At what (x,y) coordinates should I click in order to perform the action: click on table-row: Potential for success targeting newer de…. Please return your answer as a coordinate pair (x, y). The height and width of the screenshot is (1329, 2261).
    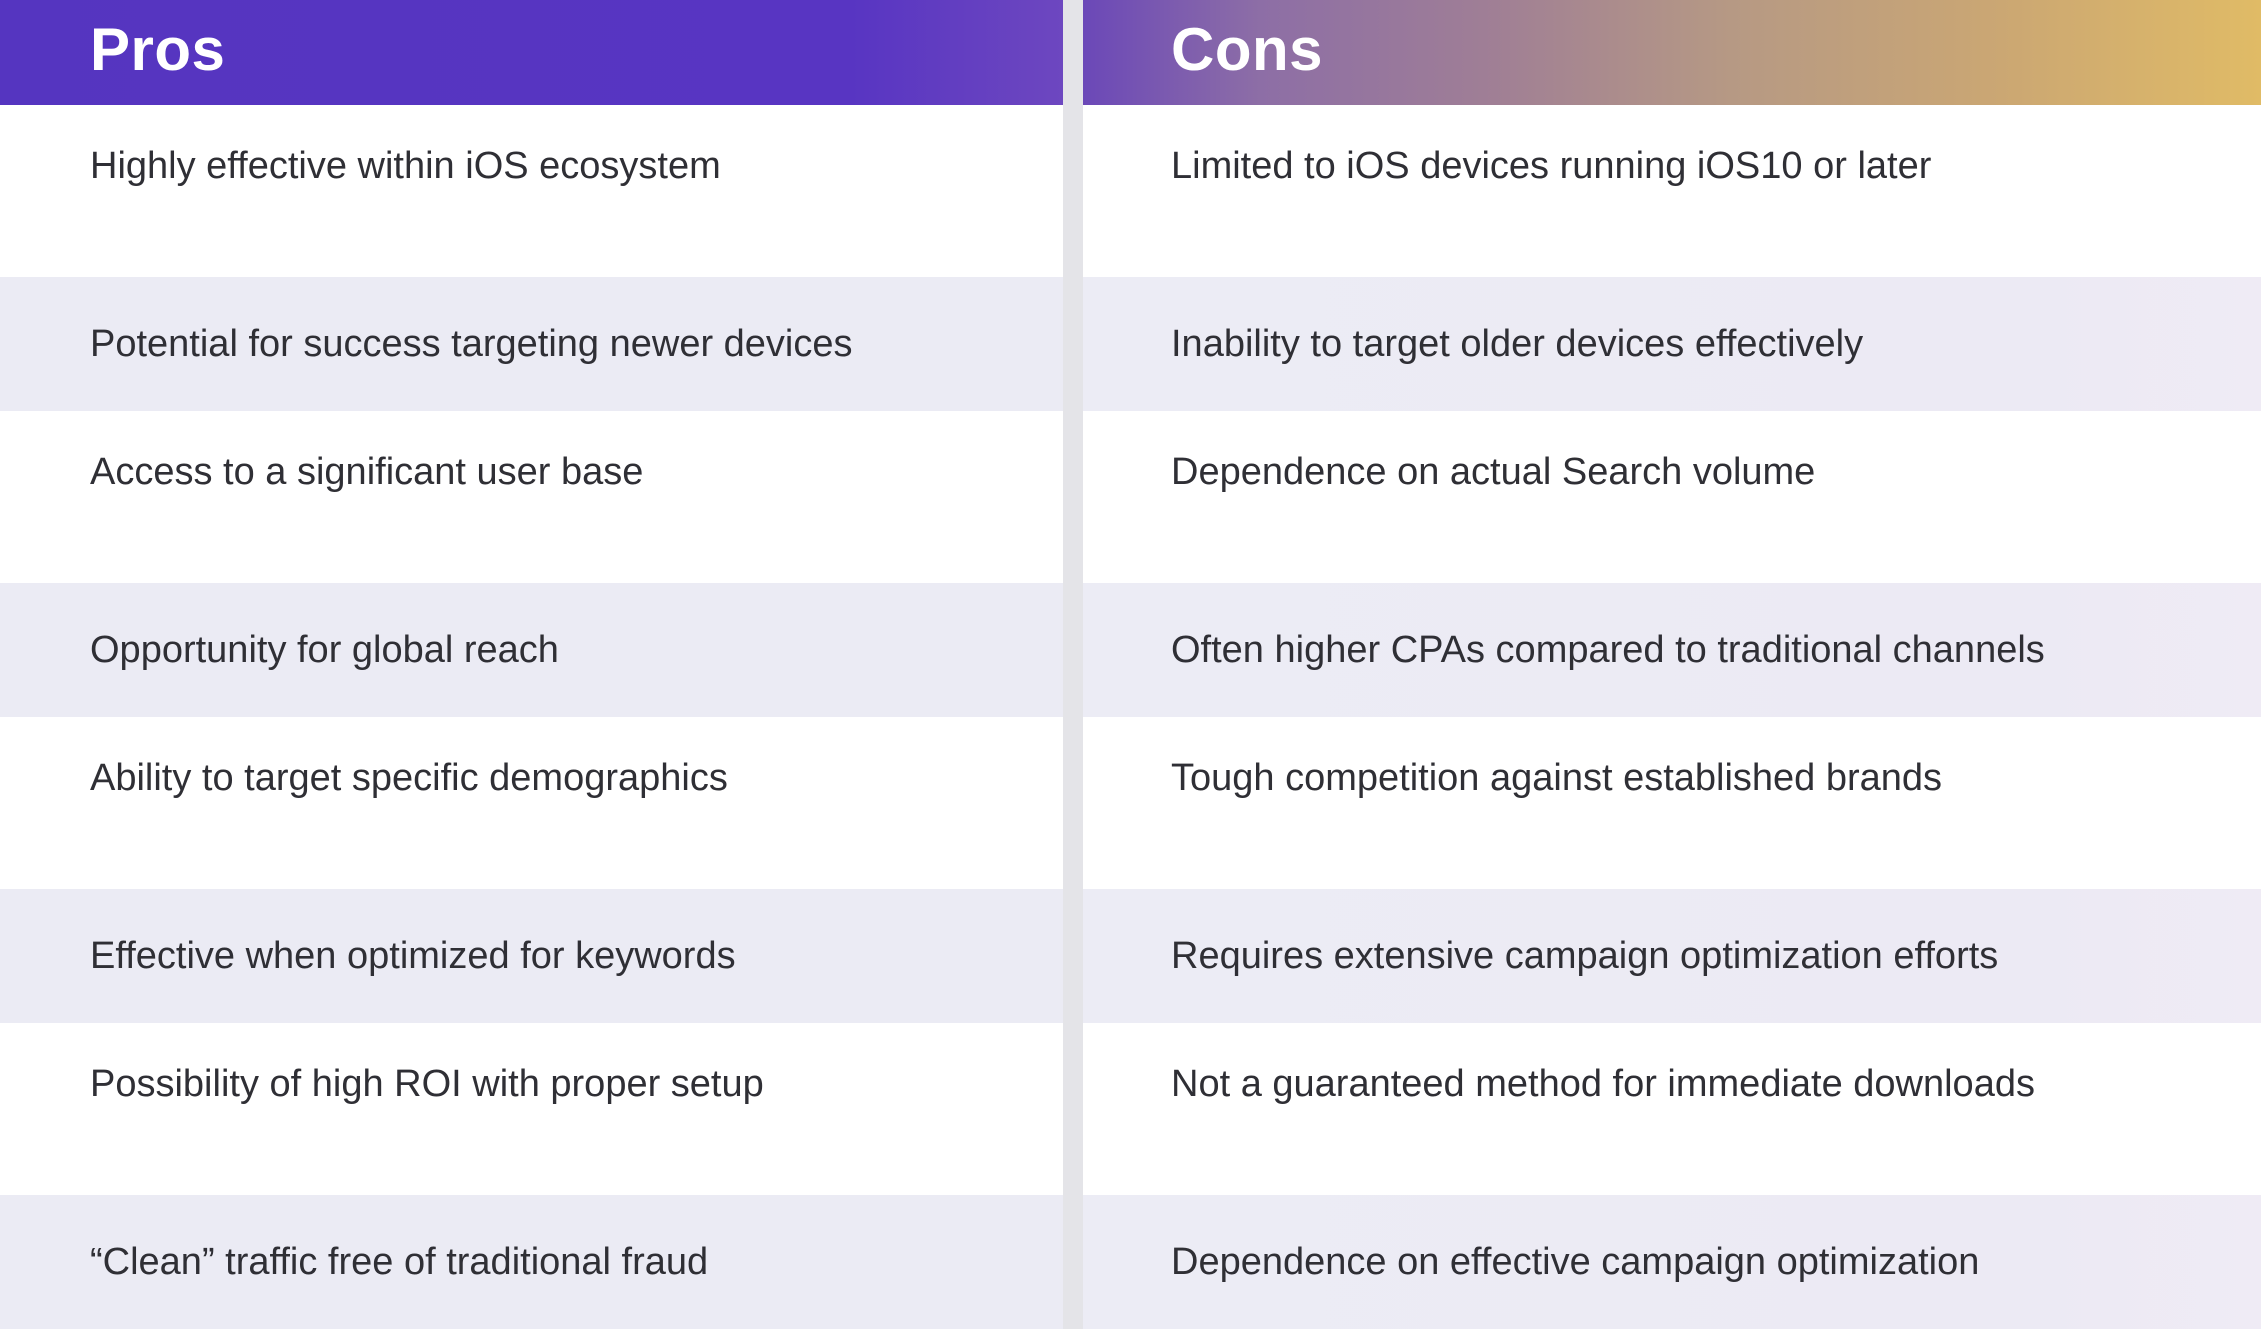
    Looking at the image, I should click on (531, 344).